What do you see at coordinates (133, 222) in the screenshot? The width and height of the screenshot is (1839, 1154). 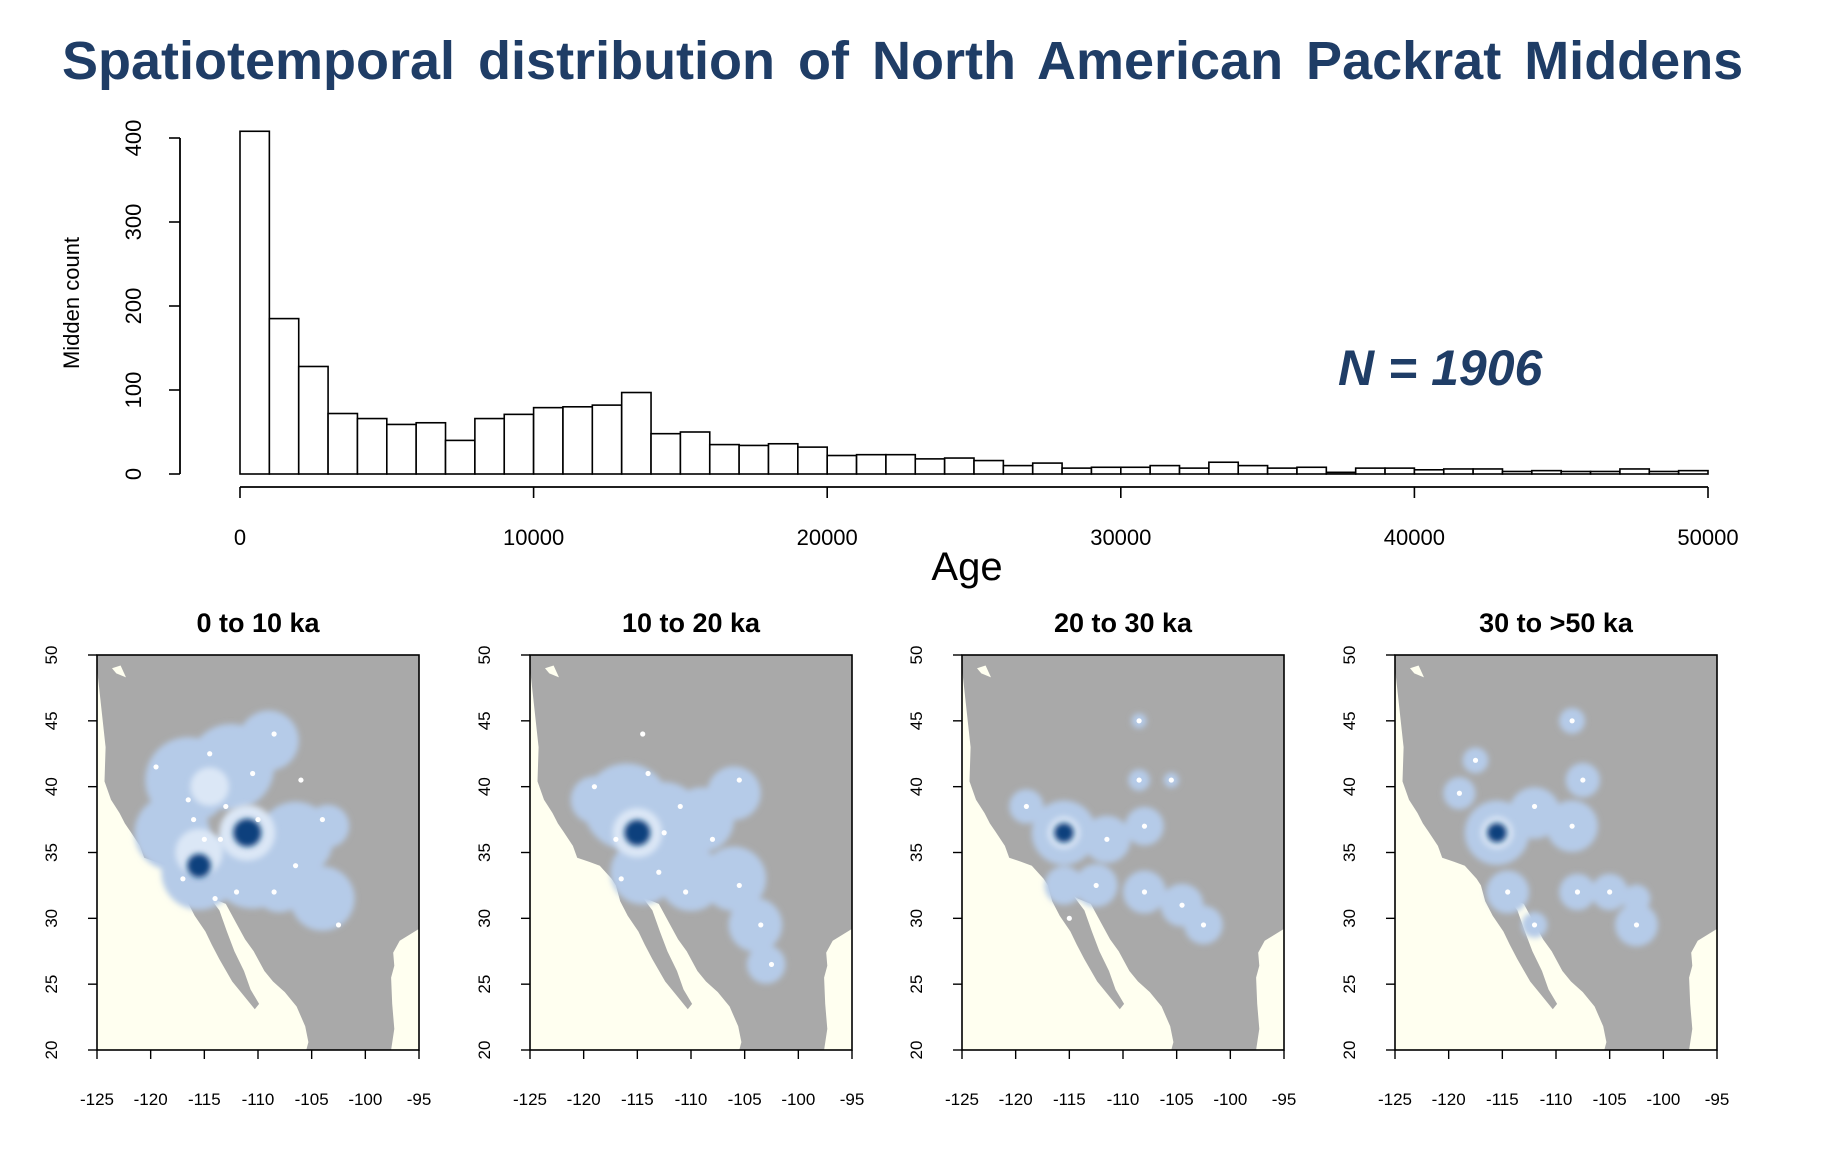 I see `histogram-y-tick-label: 300` at bounding box center [133, 222].